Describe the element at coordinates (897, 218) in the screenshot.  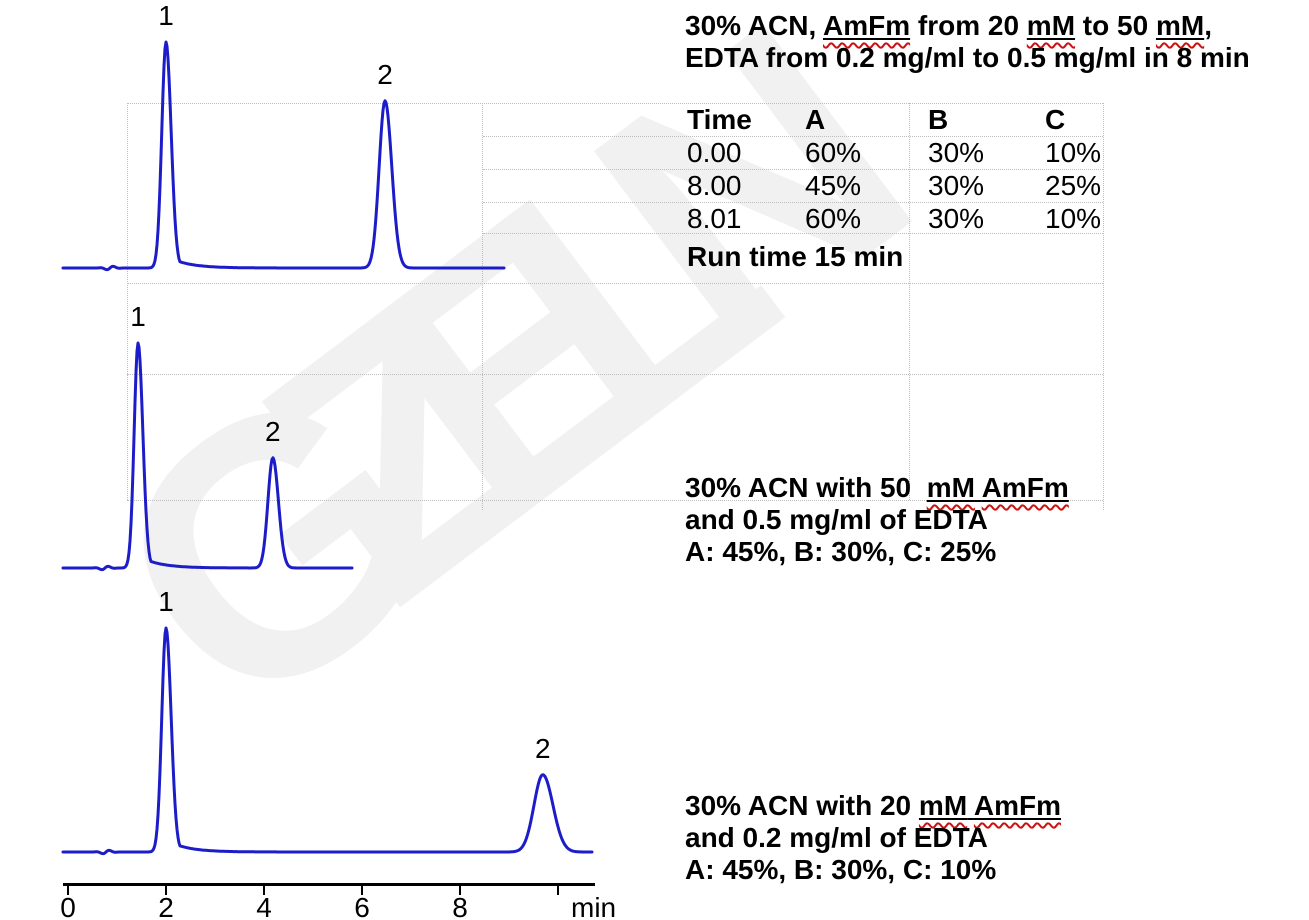
I see `table-row: 8.01 60% 30% 10%` at that location.